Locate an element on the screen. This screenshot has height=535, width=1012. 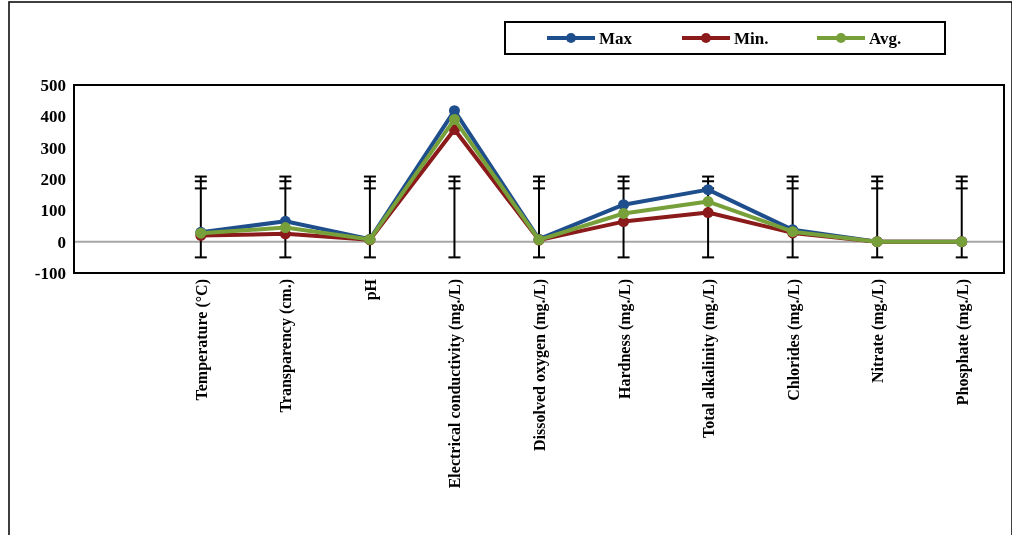
x-tick-label: Transparency (cm.) is located at coordinates (286, 346).